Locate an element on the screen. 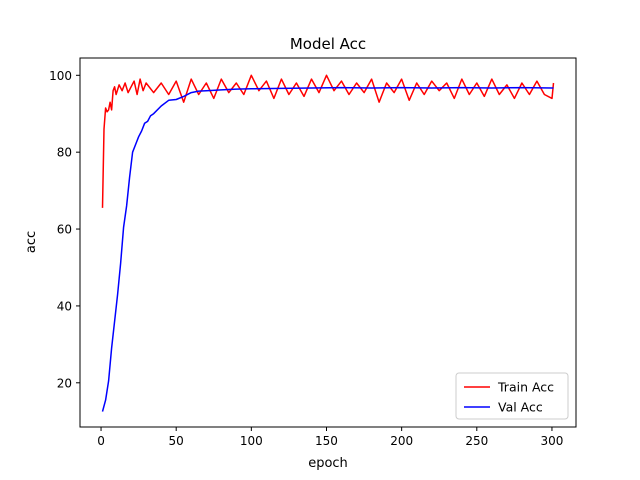 The image size is (640, 480). x-tick-label: 50 is located at coordinates (176, 441).